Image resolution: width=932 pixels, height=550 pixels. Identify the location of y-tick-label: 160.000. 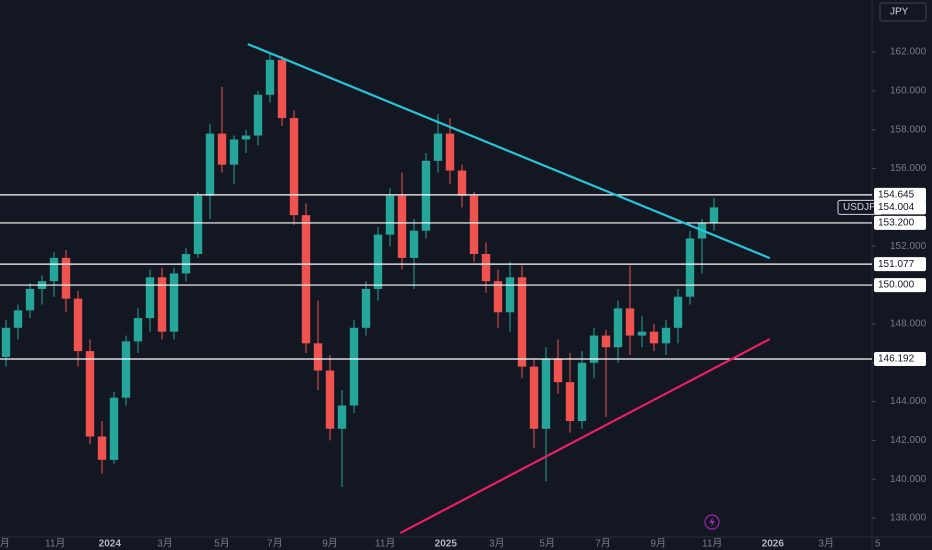
(908, 91).